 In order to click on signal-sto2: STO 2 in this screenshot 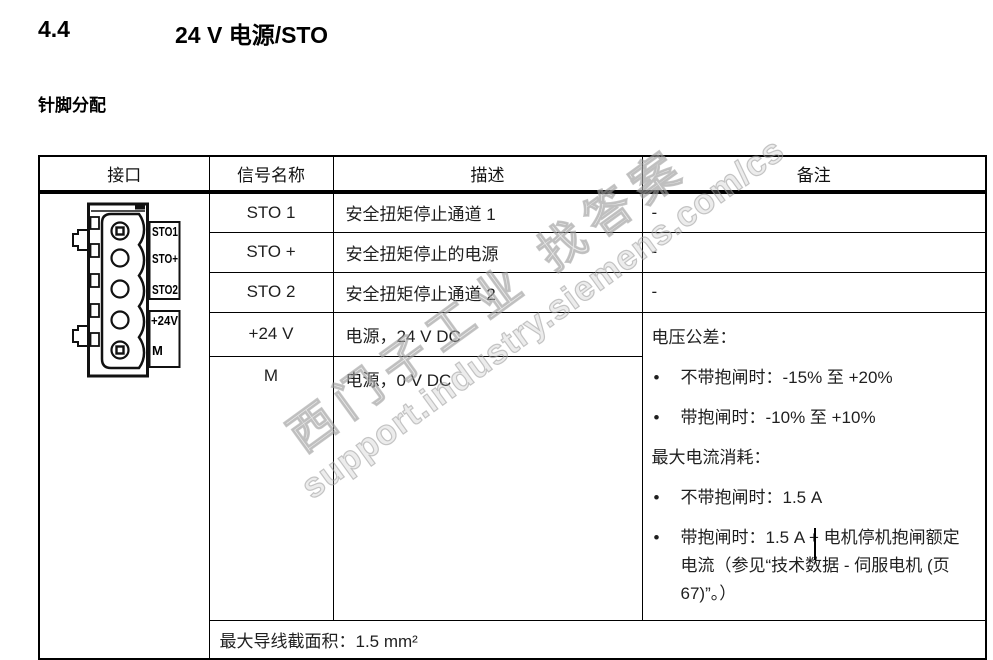, I will do `click(271, 292)`.